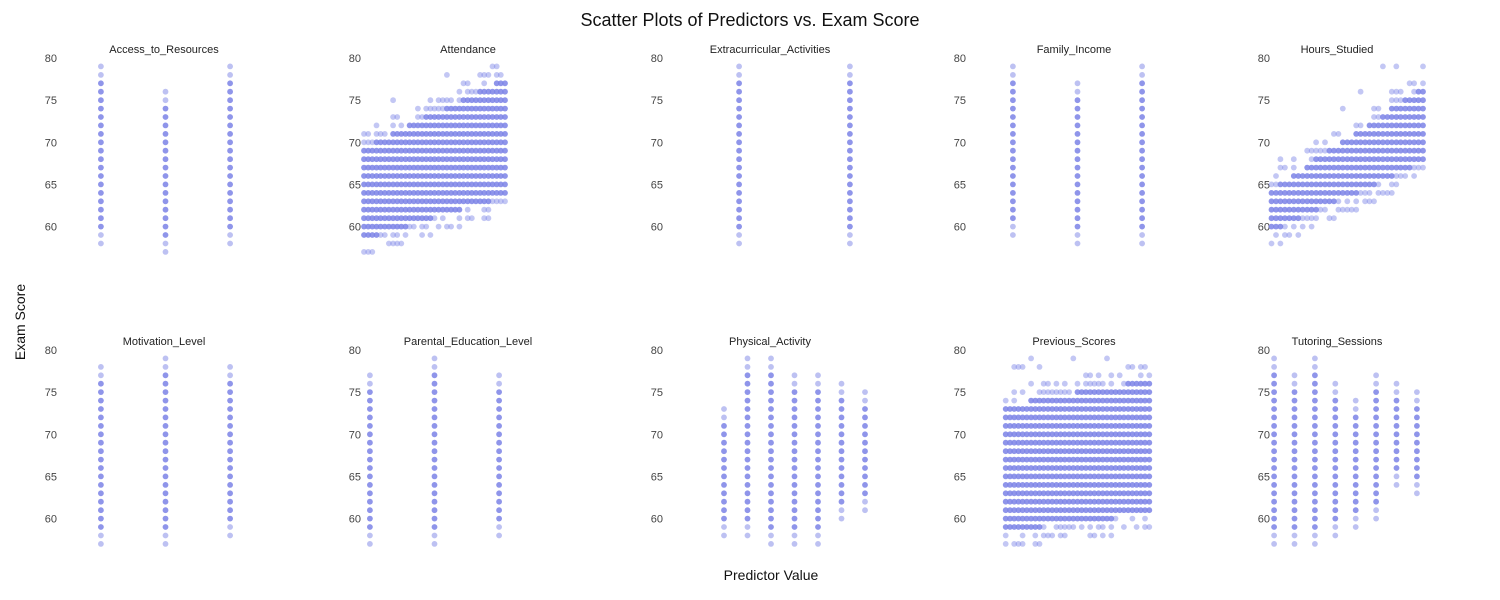 This screenshot has width=1500, height=600. What do you see at coordinates (355, 101) in the screenshot?
I see `y-tick-label: 75` at bounding box center [355, 101].